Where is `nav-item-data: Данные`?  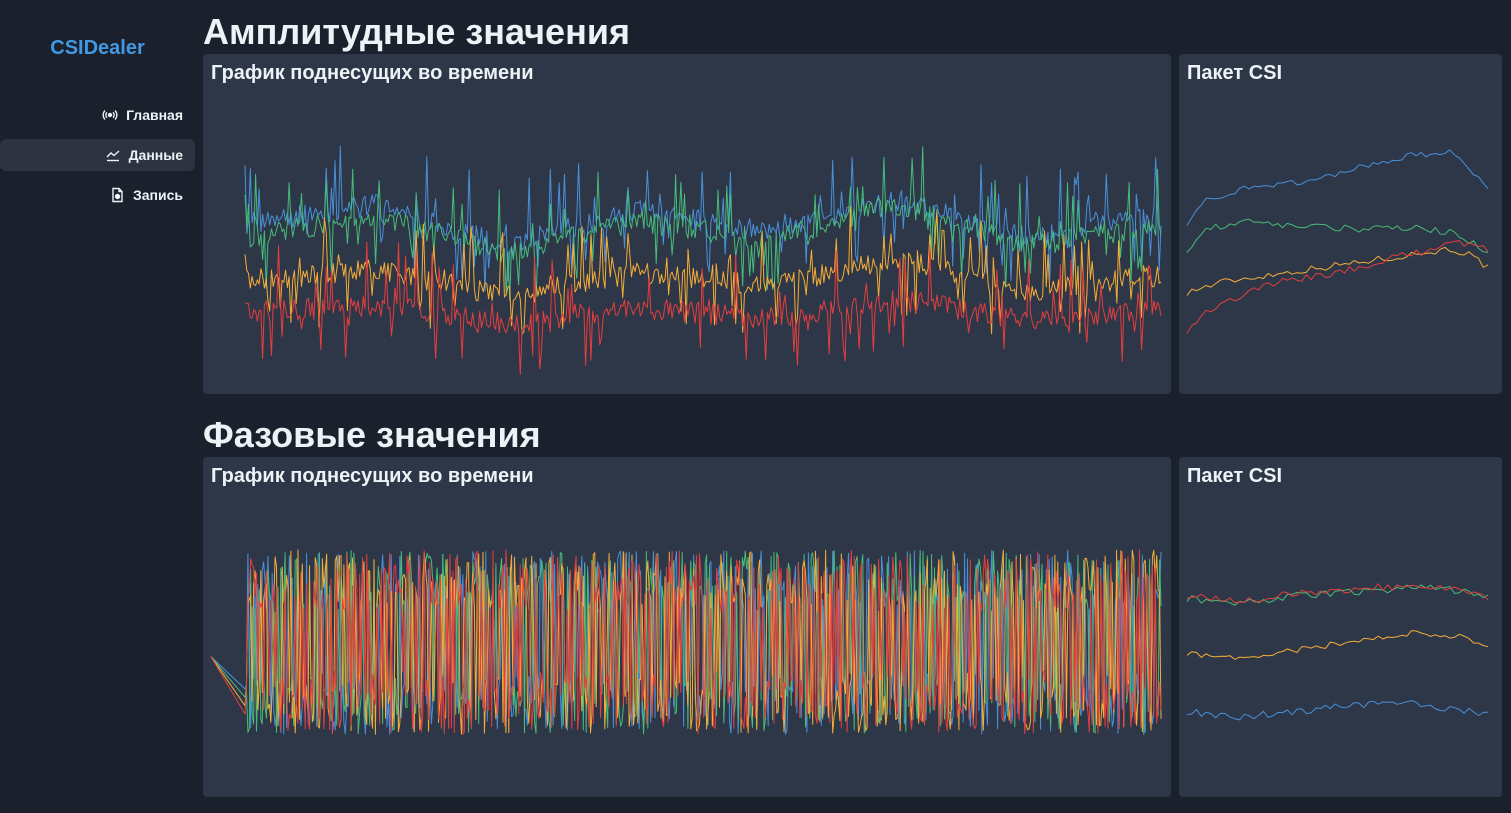 nav-item-data: Данные is located at coordinates (97, 155).